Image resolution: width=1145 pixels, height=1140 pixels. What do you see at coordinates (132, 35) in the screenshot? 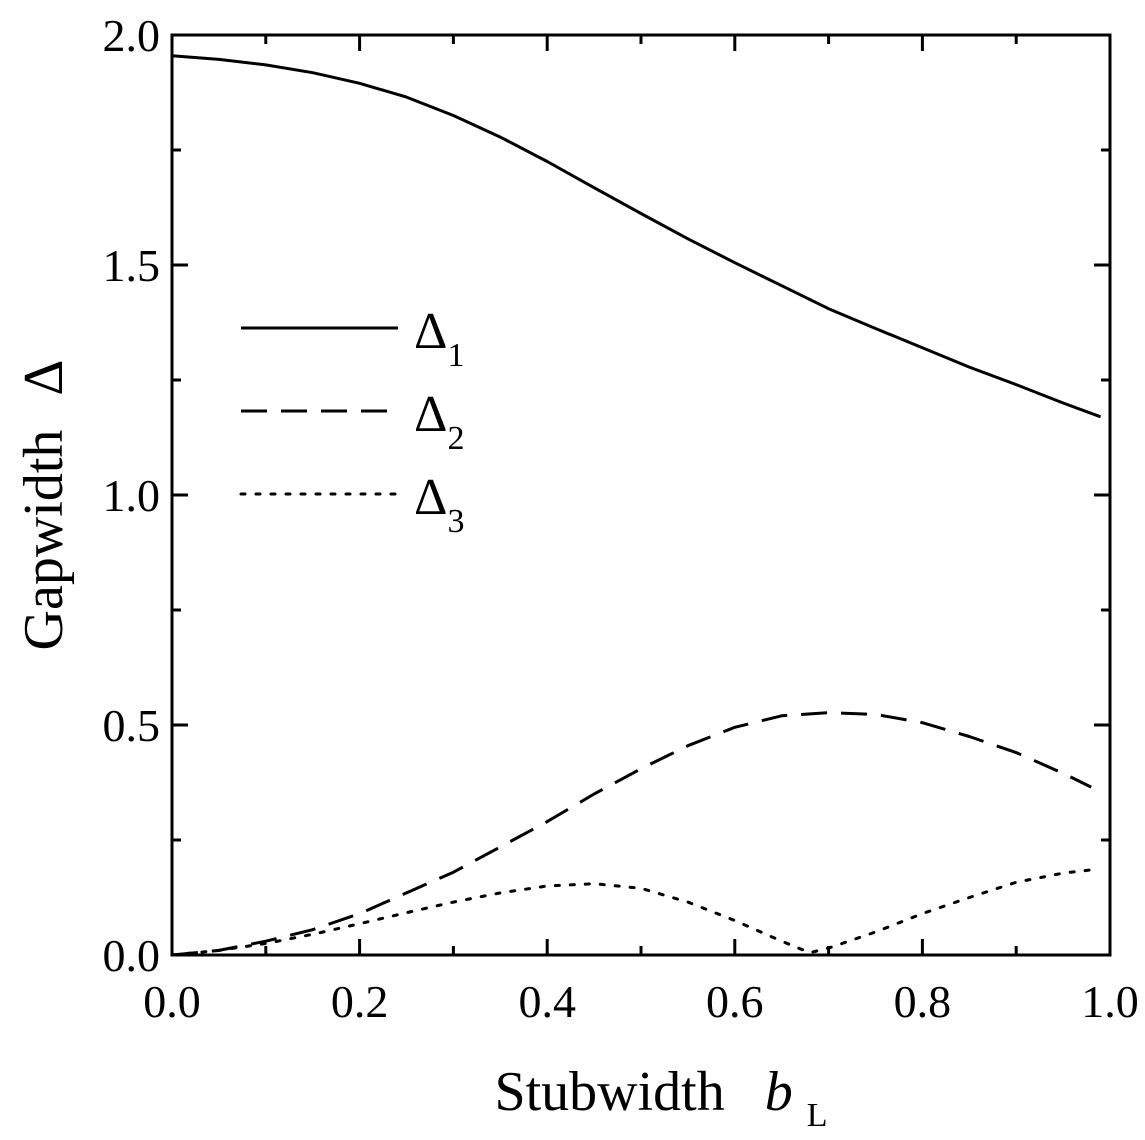
I see `y-tick-label: 2.0` at bounding box center [132, 35].